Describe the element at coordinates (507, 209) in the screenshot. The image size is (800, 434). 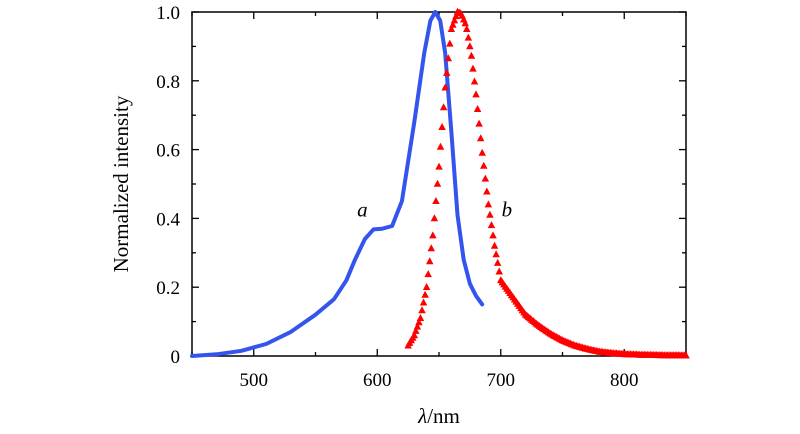
I see `series-label-b: b` at that location.